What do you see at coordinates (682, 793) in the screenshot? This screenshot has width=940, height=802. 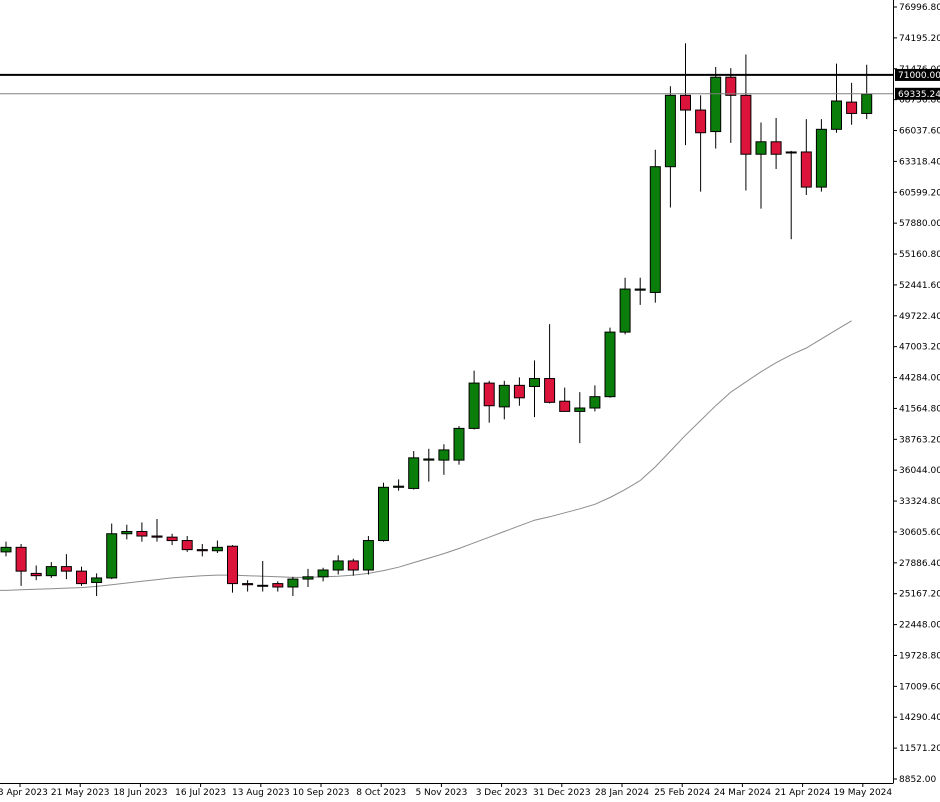 I see `x-tick-label: 25 Feb 2024` at bounding box center [682, 793].